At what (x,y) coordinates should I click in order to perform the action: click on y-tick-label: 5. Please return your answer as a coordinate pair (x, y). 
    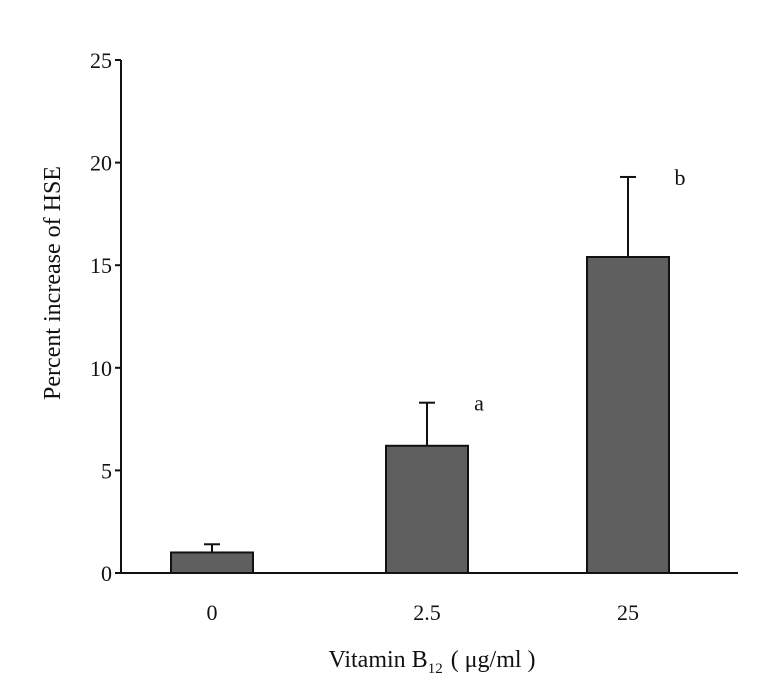
    Looking at the image, I should click on (106, 470).